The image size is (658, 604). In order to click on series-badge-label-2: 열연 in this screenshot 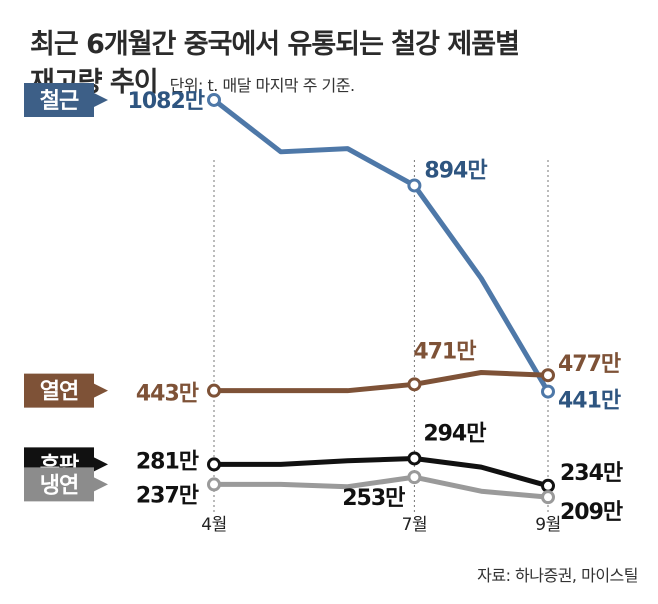, I will do `click(59, 392)`.